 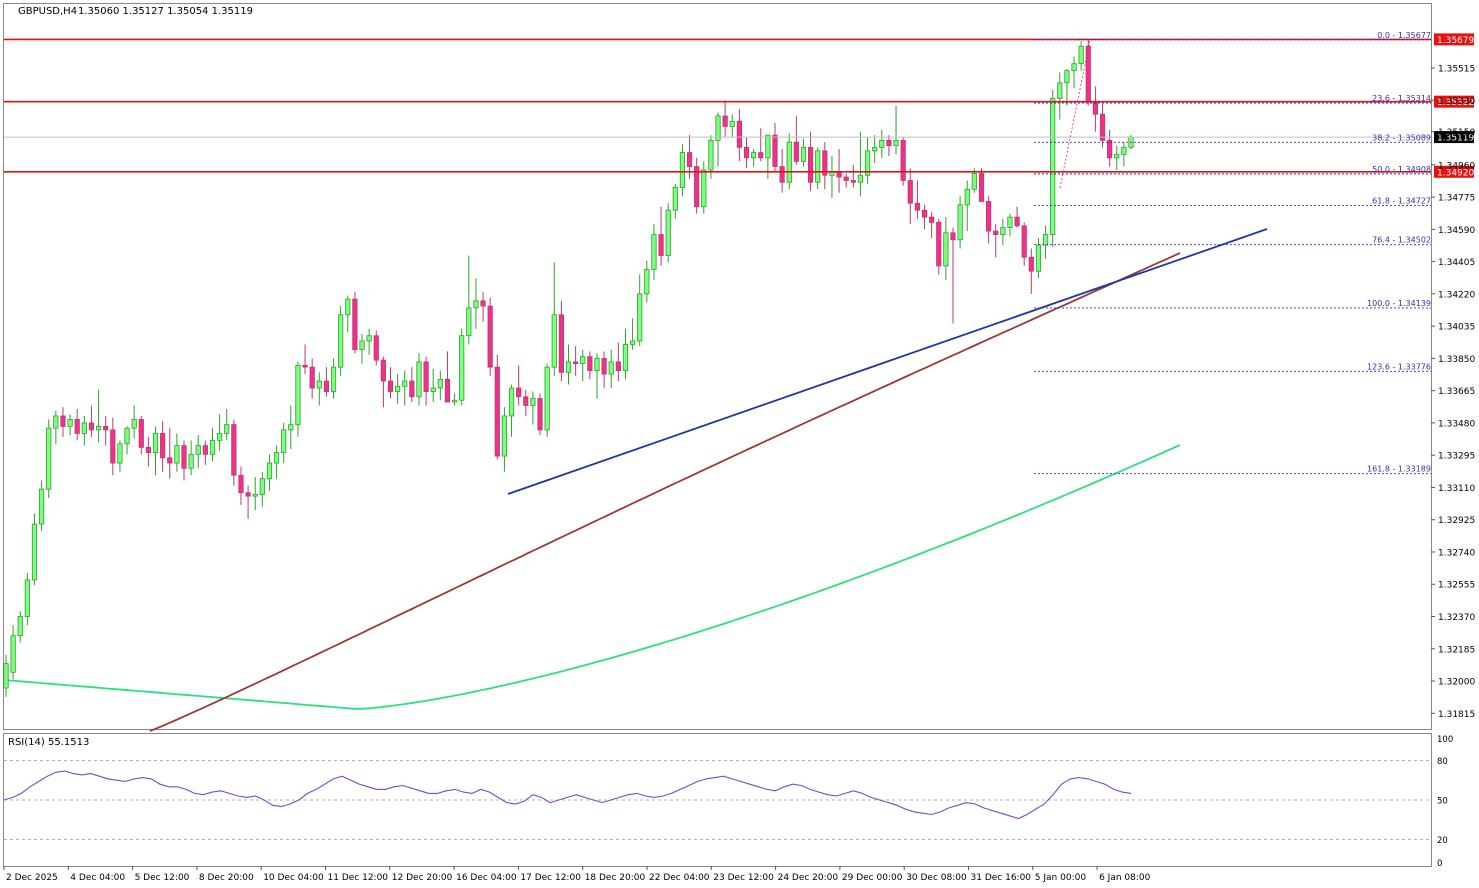 I want to click on y-tick-label: 1.33665, so click(x=1456, y=392).